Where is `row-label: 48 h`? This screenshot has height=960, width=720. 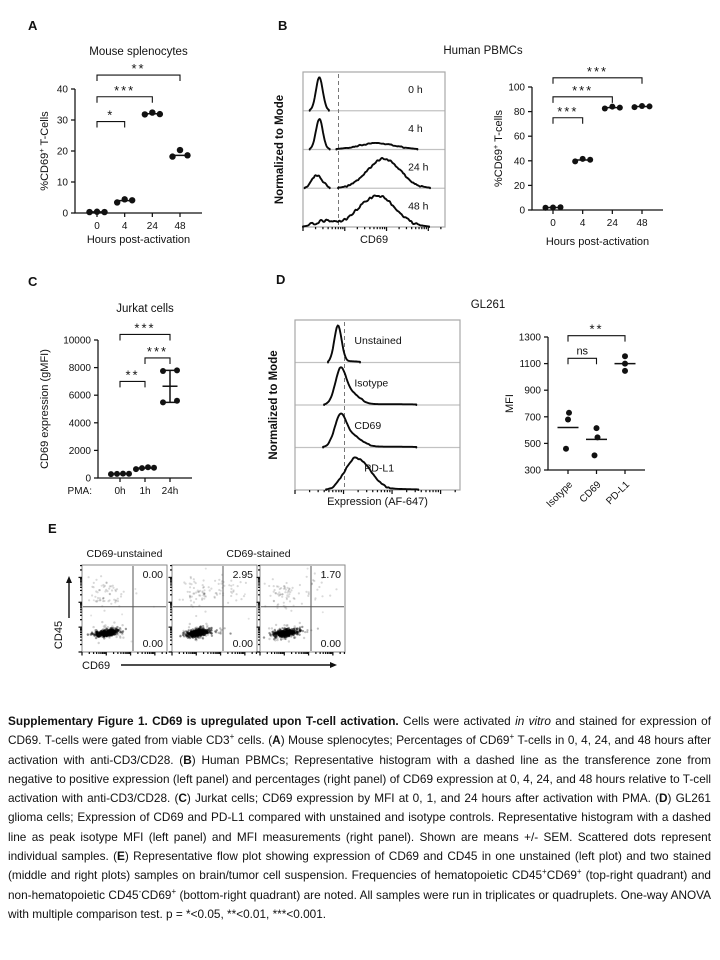 row-label: 48 h is located at coordinates (418, 206).